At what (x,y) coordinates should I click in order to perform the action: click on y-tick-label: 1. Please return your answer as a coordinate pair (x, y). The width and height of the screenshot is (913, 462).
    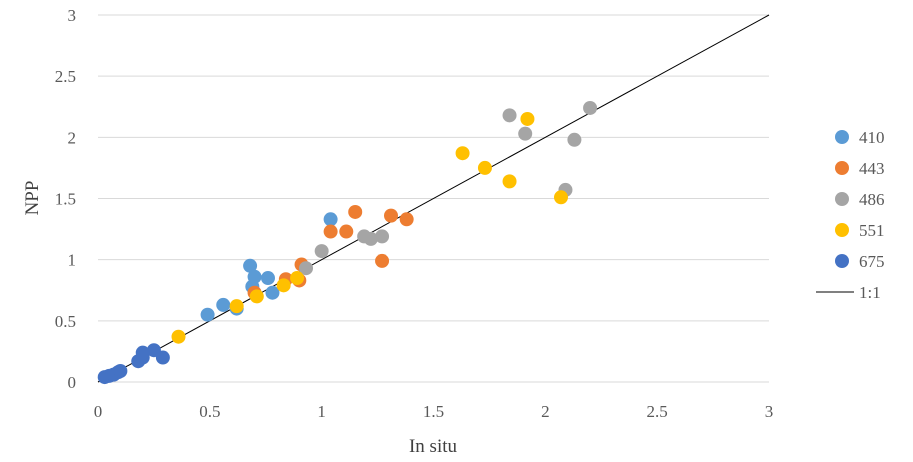
    Looking at the image, I should click on (72, 260).